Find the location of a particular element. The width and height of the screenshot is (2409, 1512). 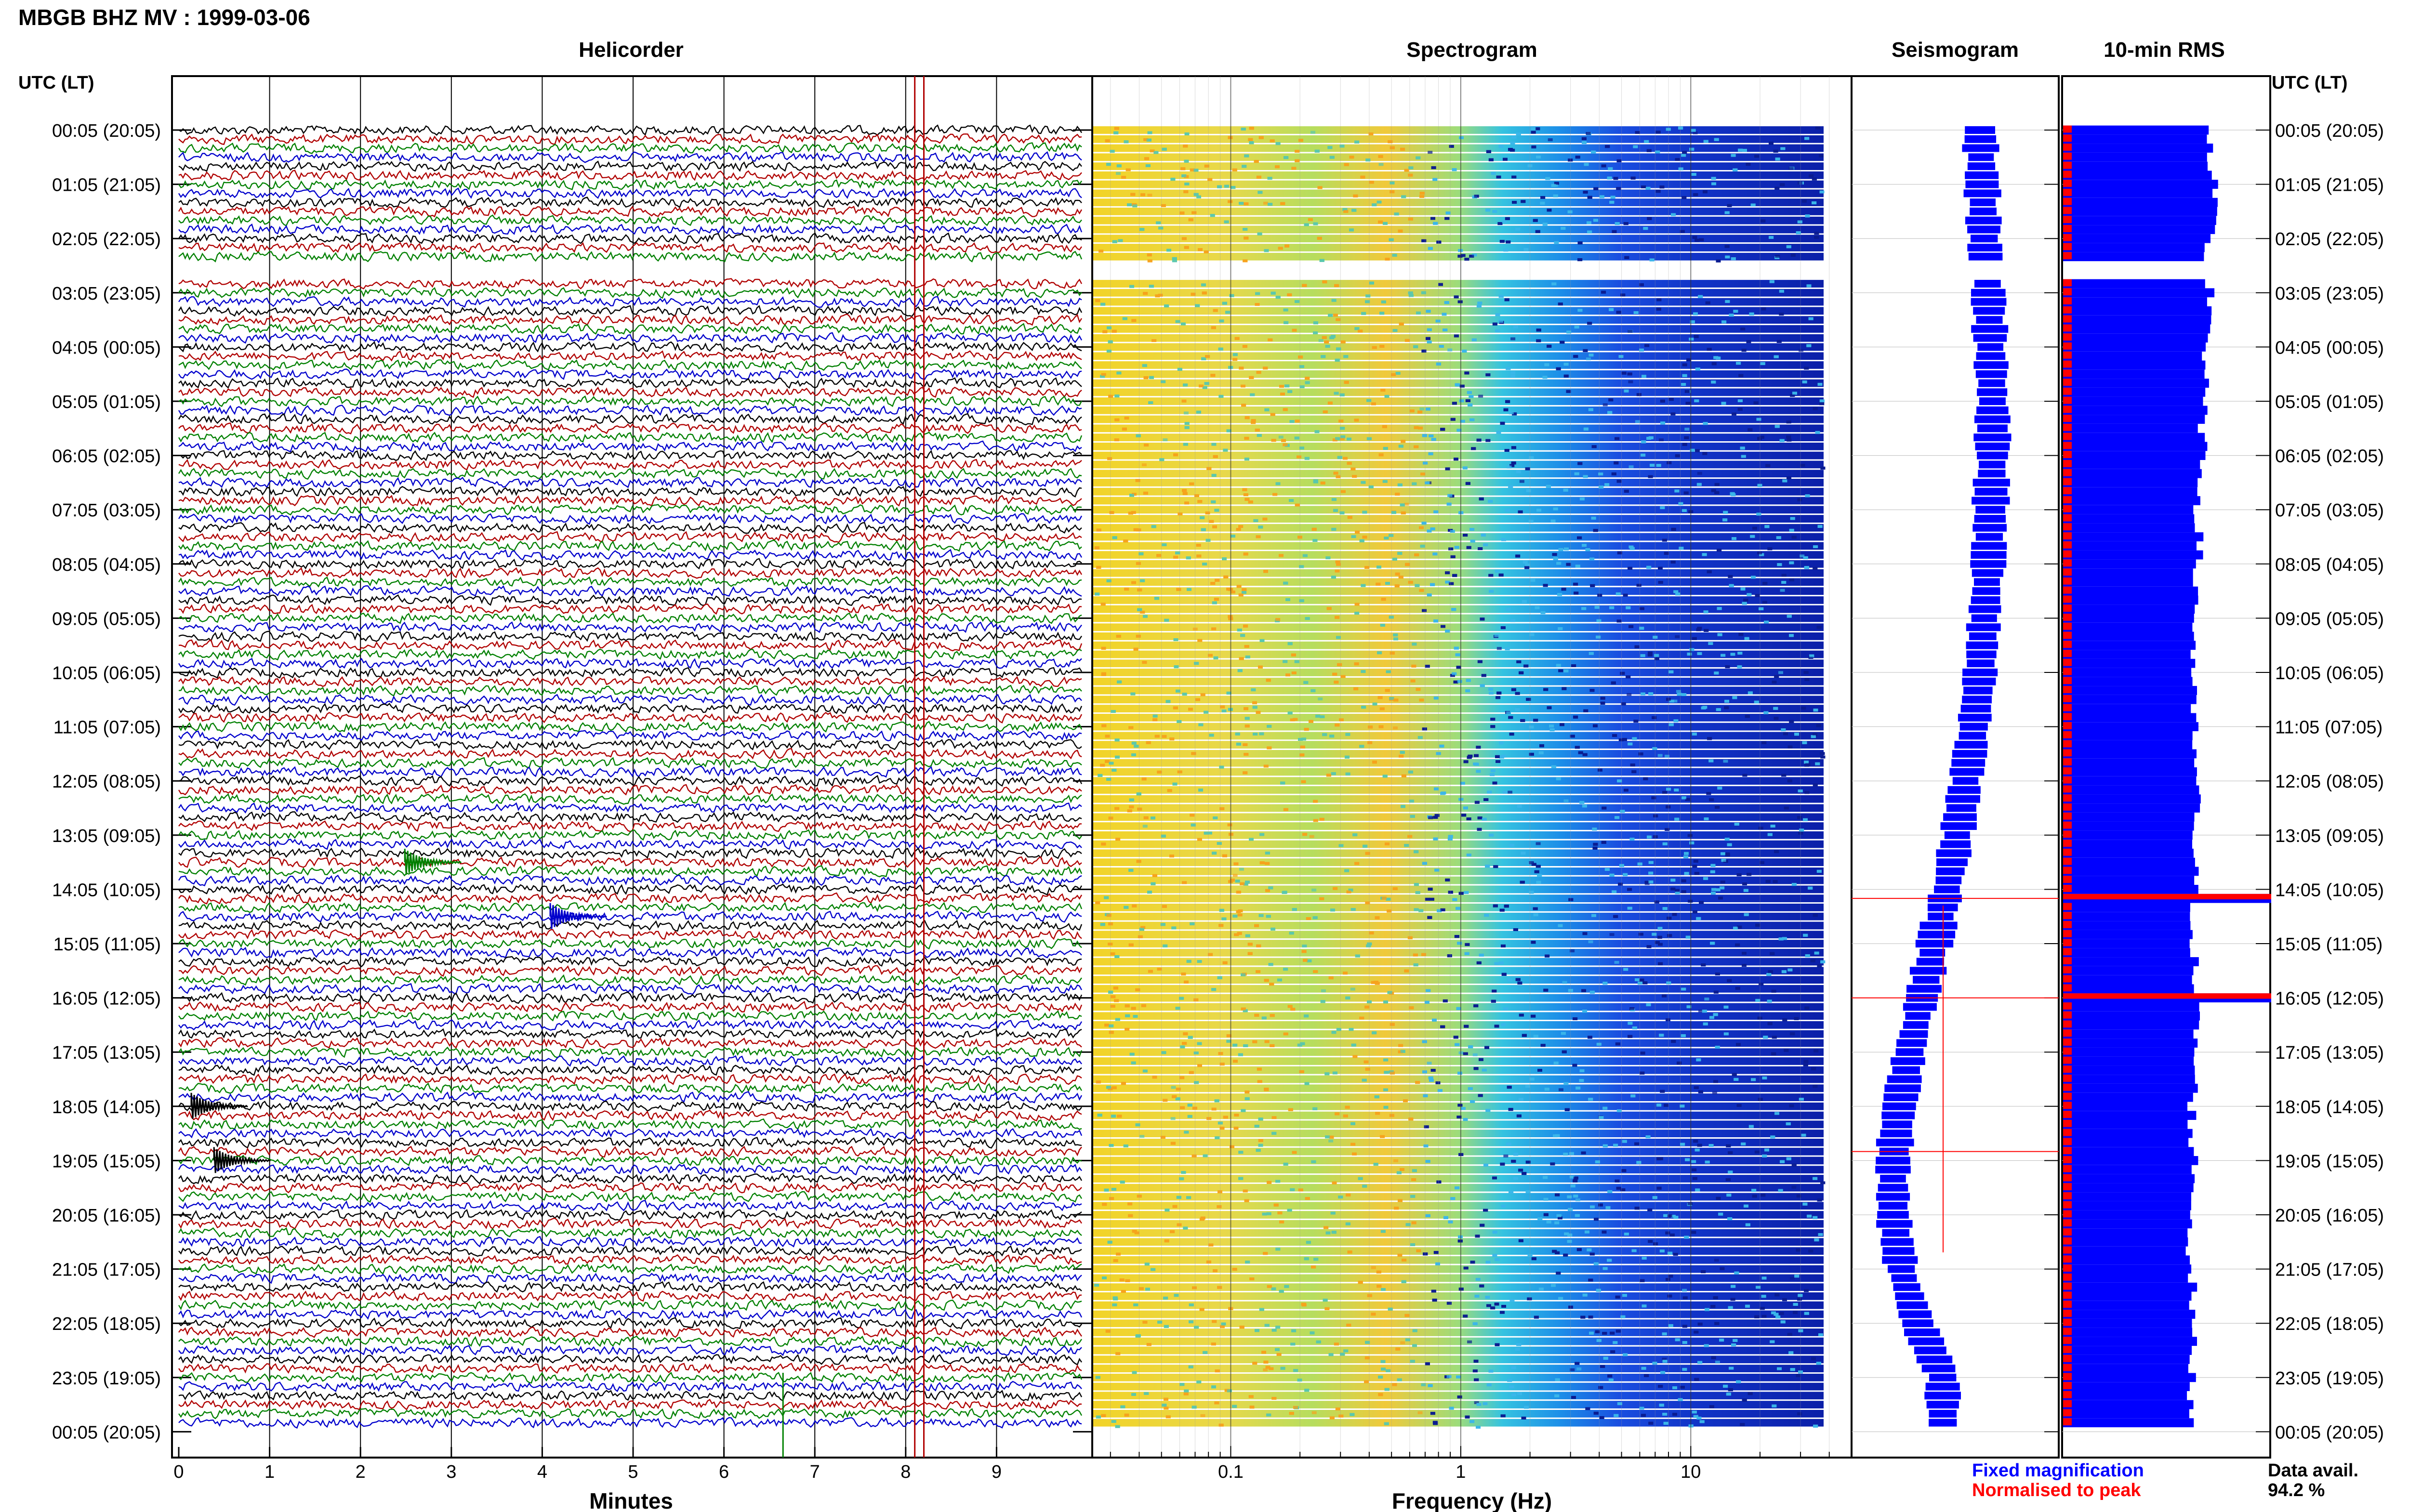

helicorder-tick-label: 1 is located at coordinates (270, 1472).